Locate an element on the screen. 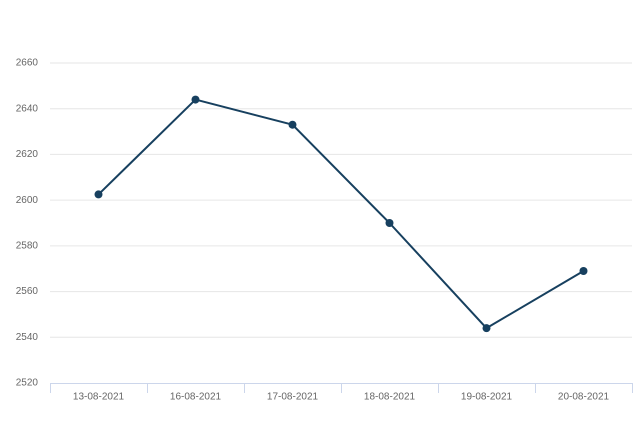 The width and height of the screenshot is (643, 431). x-tick-label: 13-08-2021 is located at coordinates (99, 397).